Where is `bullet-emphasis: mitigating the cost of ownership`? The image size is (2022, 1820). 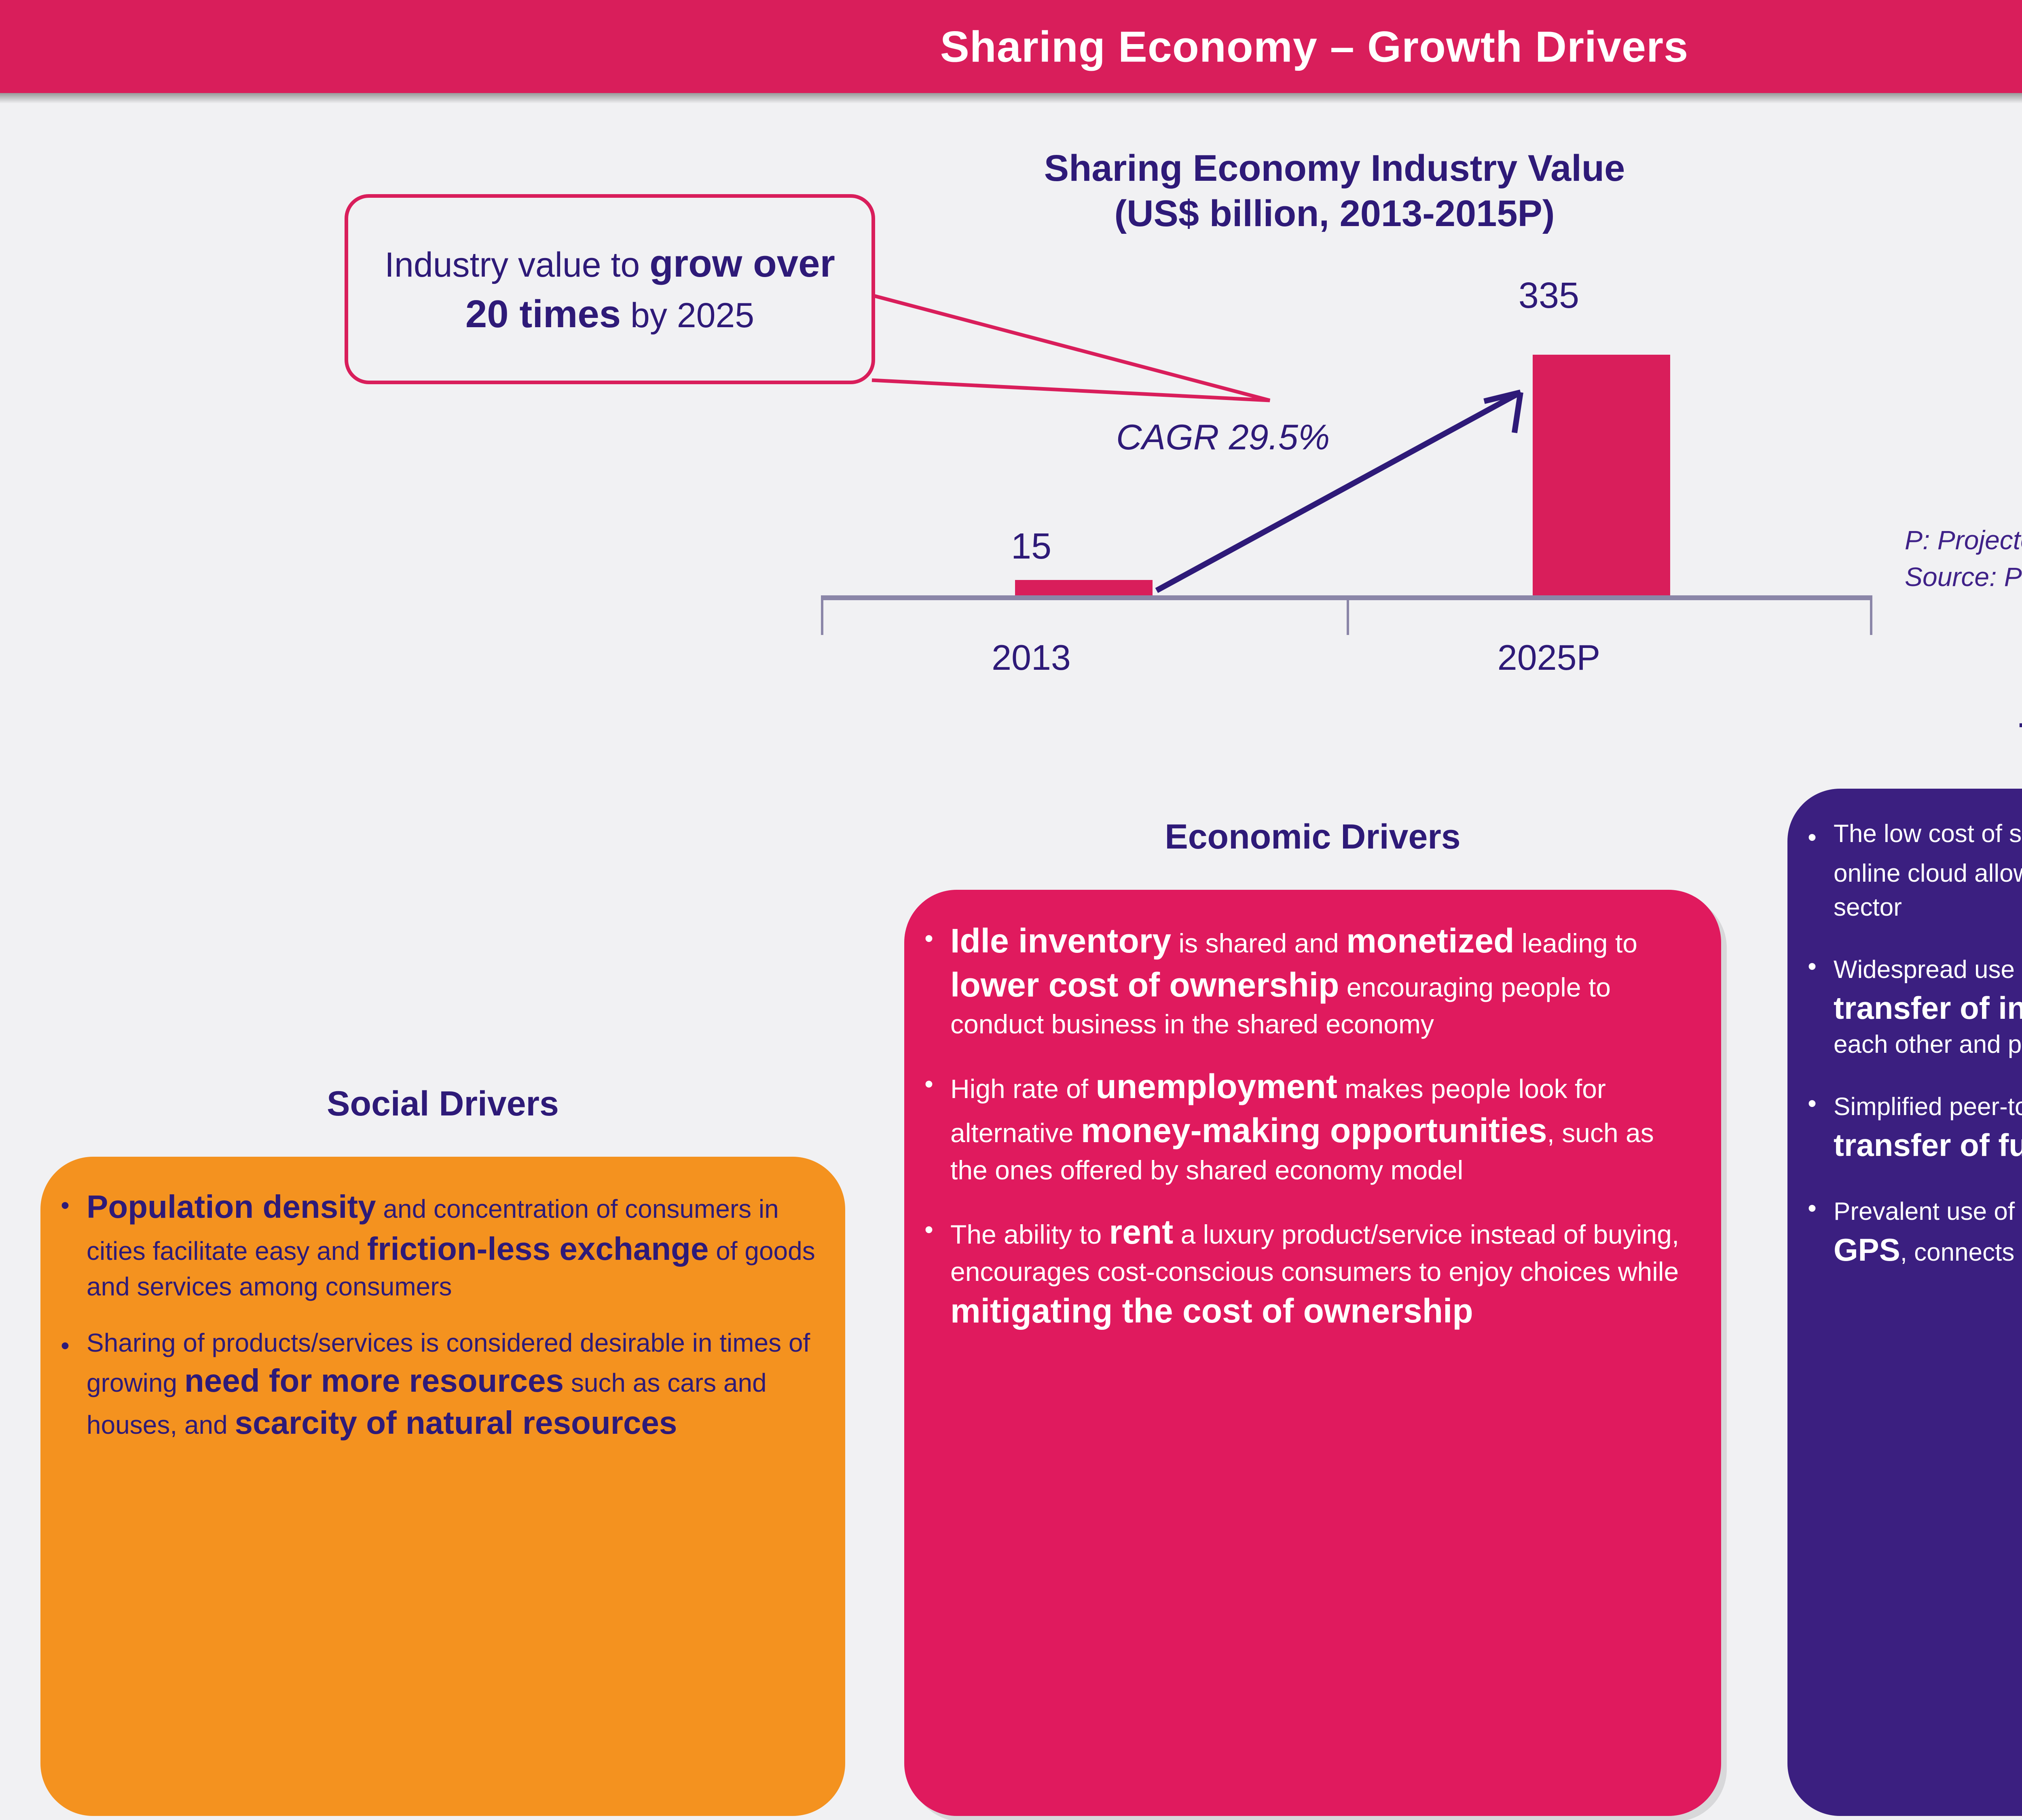 bullet-emphasis: mitigating the cost of ownership is located at coordinates (1211, 1311).